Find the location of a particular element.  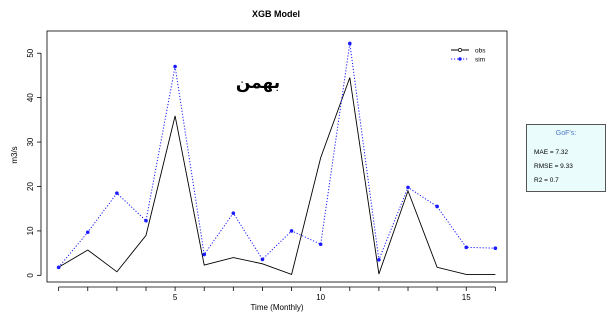

y-tick-label: 50 is located at coordinates (30, 52).